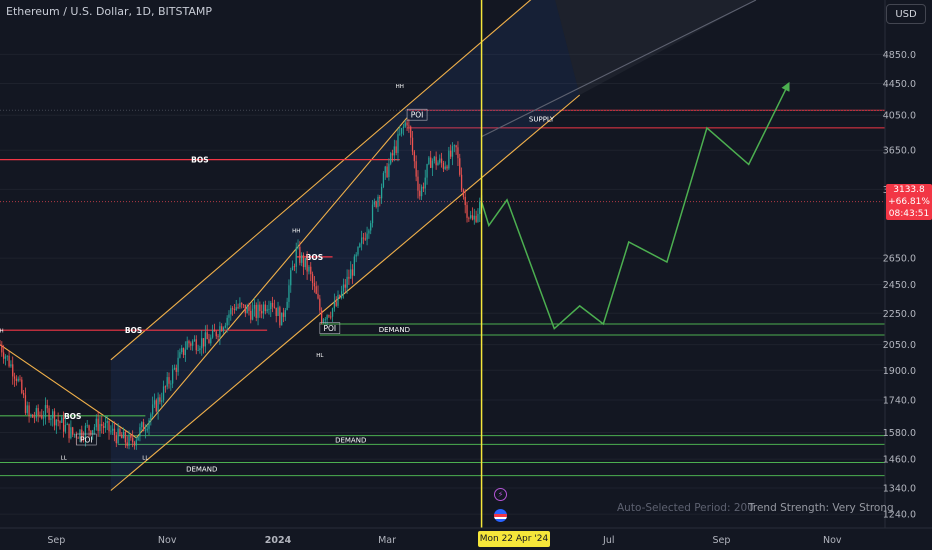  What do you see at coordinates (899, 400) in the screenshot?
I see `price-tick-label: 1740.0` at bounding box center [899, 400].